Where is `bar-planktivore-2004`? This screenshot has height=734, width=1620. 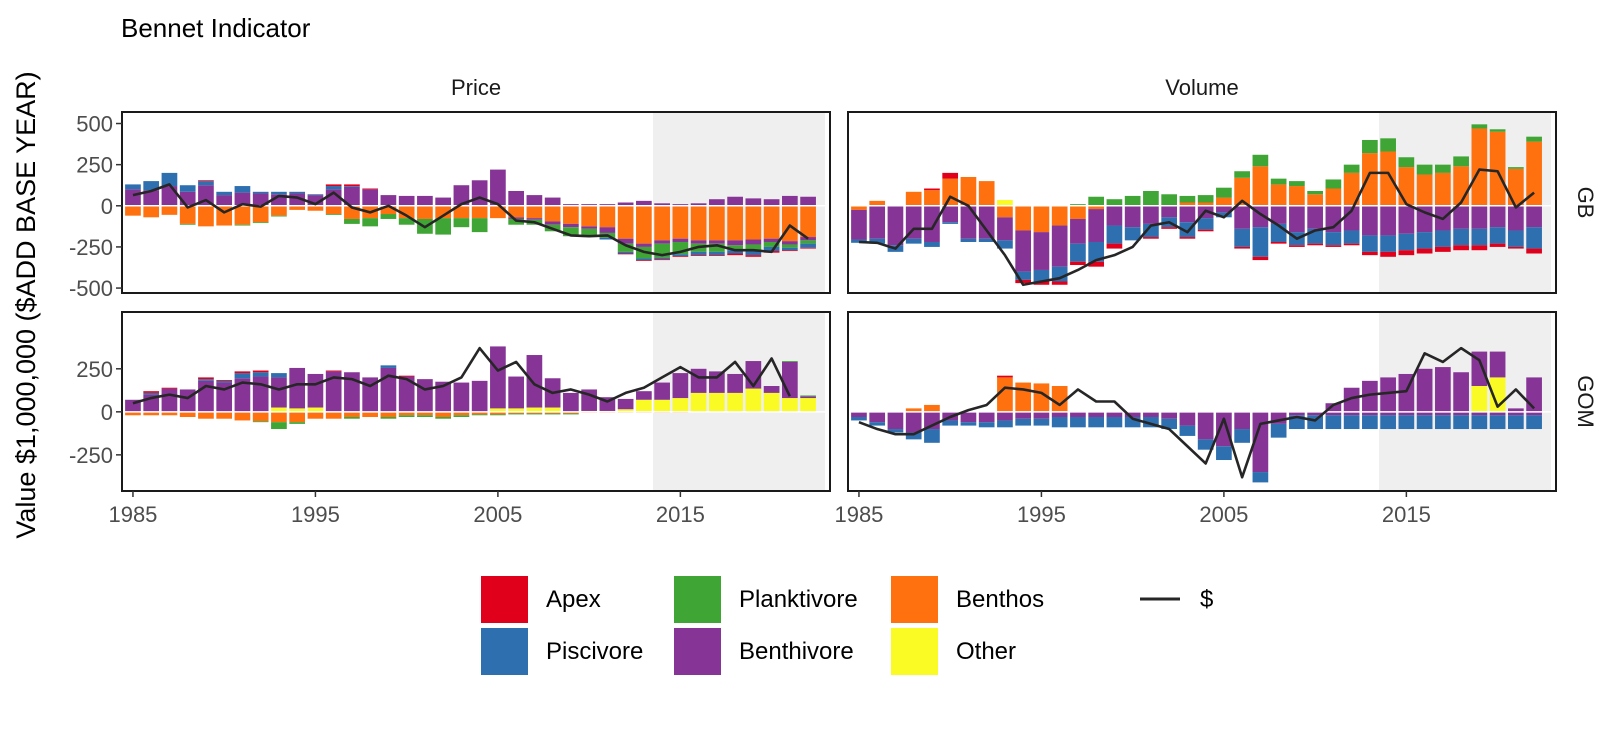
bar-planktivore-2004 is located at coordinates (479, 415).